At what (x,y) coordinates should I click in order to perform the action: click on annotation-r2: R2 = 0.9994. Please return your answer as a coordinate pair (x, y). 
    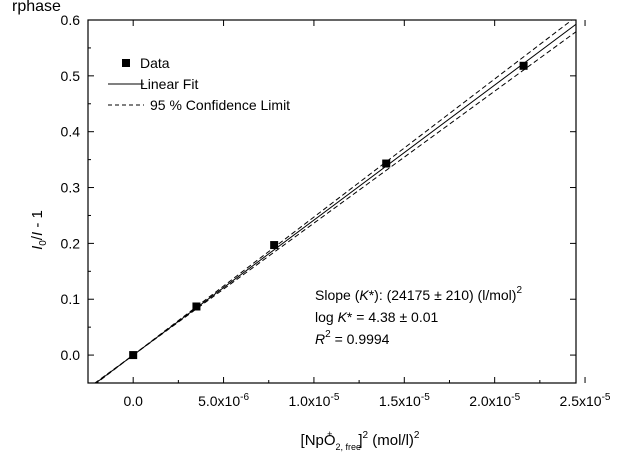
    Looking at the image, I should click on (352, 338).